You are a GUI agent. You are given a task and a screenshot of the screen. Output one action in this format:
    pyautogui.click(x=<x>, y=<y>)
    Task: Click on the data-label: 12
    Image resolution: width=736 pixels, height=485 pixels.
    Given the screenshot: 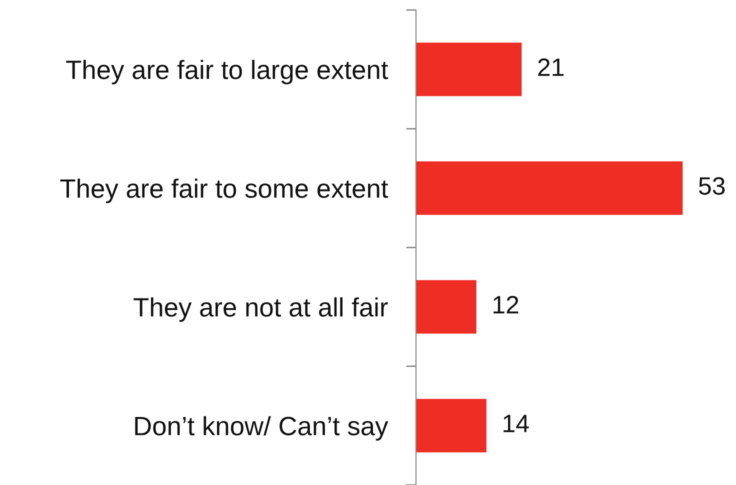 What is the action you would take?
    pyautogui.click(x=506, y=305)
    